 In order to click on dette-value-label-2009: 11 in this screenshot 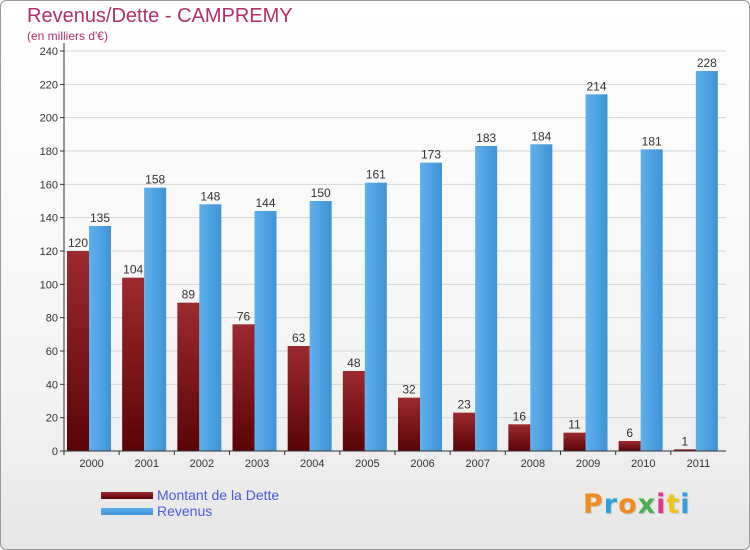, I will do `click(574, 425)`.